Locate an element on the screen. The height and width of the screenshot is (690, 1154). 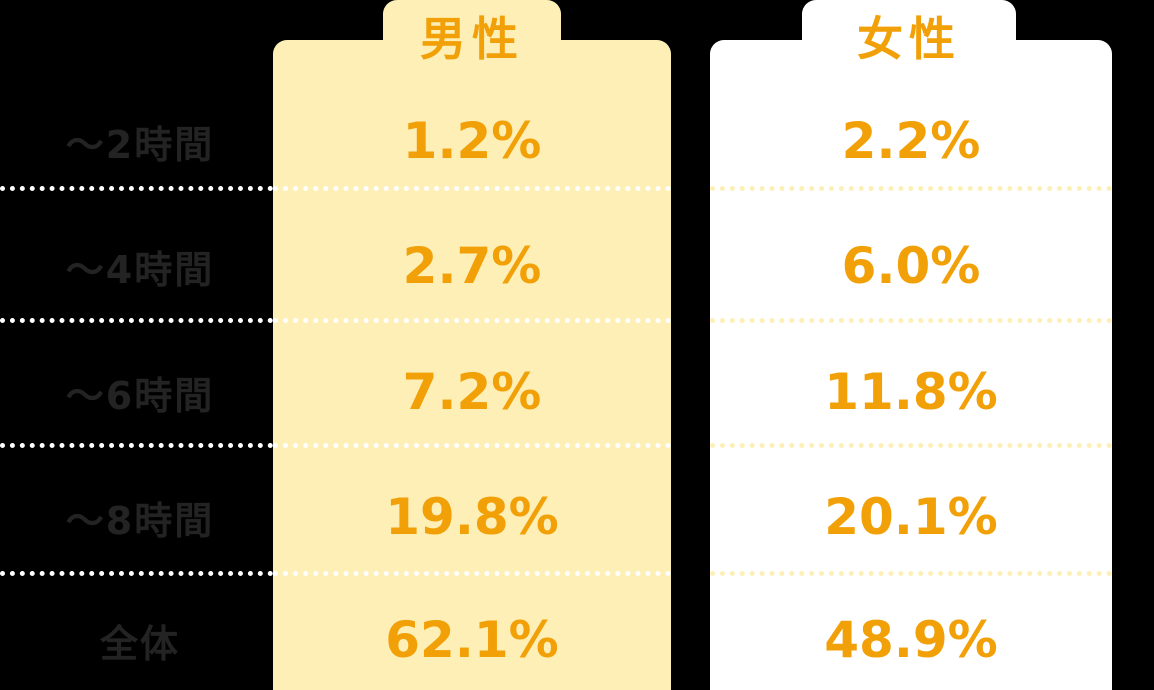
cell-female-value: 6.0% is located at coordinates (911, 266).